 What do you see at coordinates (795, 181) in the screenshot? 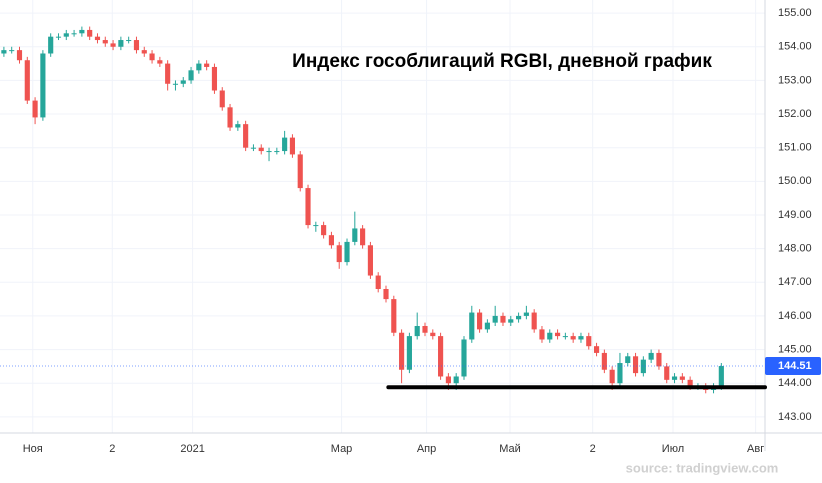
I see `y-tick-label: 150.00` at bounding box center [795, 181].